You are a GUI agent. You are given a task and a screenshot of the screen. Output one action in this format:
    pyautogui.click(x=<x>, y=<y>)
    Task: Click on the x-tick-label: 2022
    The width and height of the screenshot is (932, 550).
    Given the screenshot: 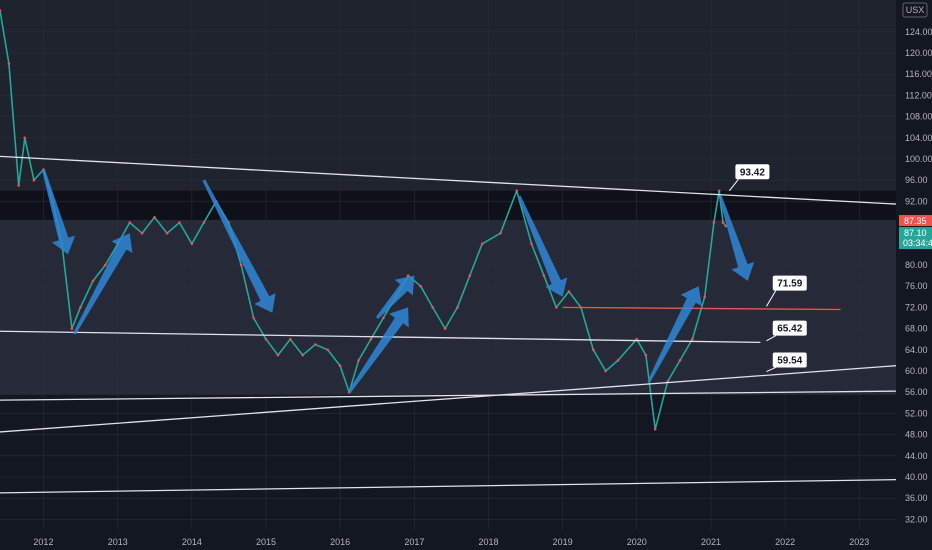 What is the action you would take?
    pyautogui.click(x=785, y=542)
    